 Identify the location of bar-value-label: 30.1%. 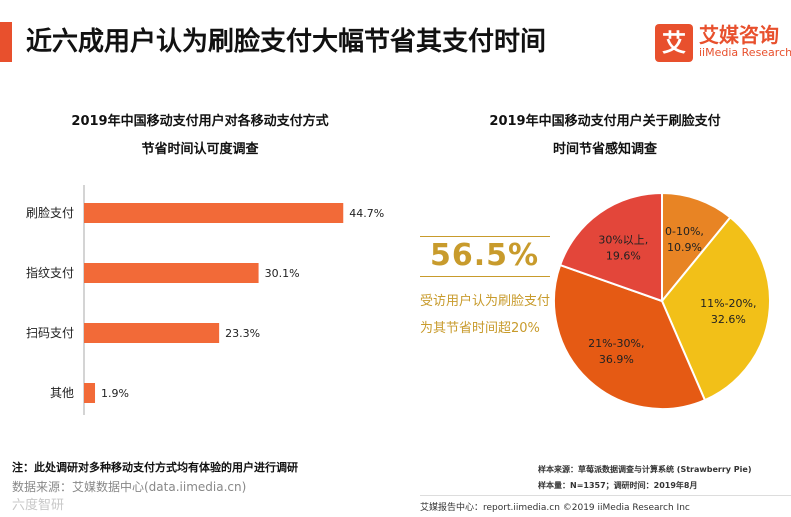
(282, 273).